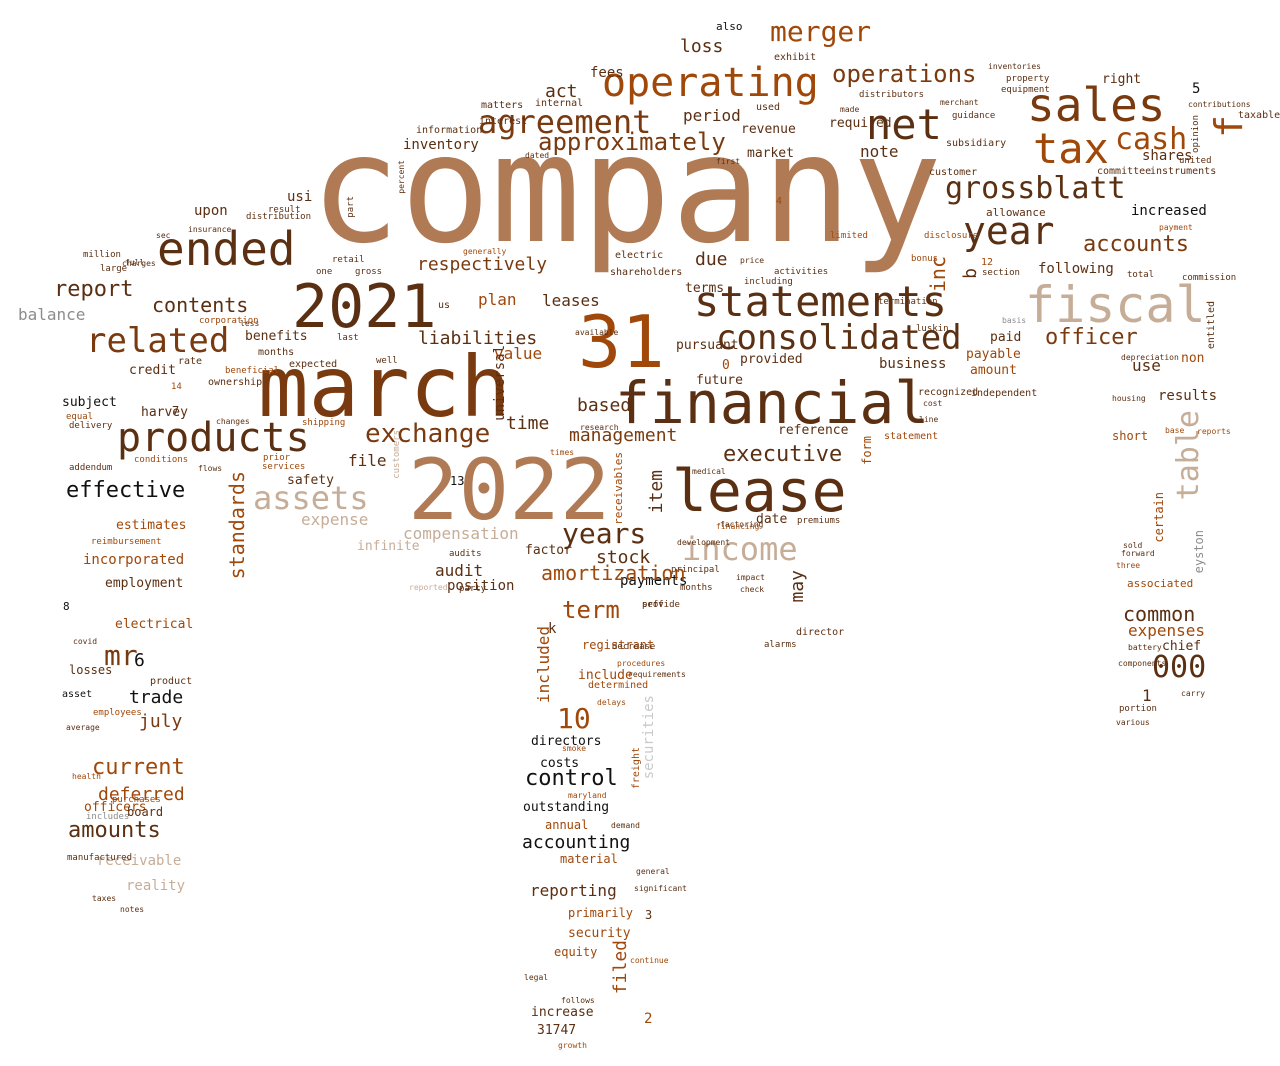 The width and height of the screenshot is (1280, 1066). What do you see at coordinates (89, 402) in the screenshot?
I see `cloud-word: subject` at bounding box center [89, 402].